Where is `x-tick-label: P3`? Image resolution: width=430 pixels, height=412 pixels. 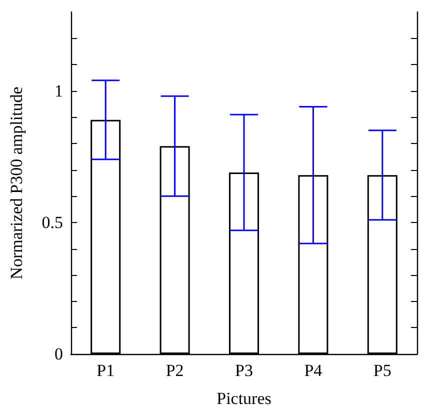
x-tick-label: P3 is located at coordinates (244, 370).